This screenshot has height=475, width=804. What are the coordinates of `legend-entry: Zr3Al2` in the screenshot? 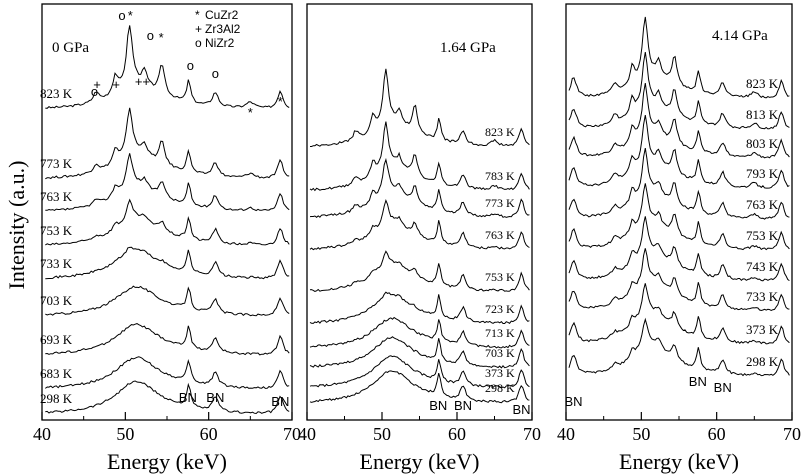 It's located at (223, 29).